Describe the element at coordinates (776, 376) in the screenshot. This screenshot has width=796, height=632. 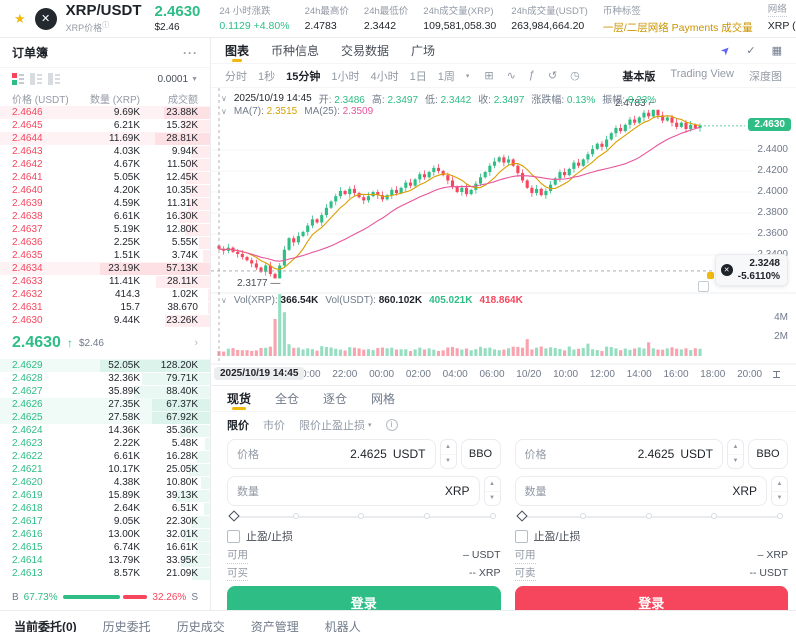
I see `axis-scale-icon` at that location.